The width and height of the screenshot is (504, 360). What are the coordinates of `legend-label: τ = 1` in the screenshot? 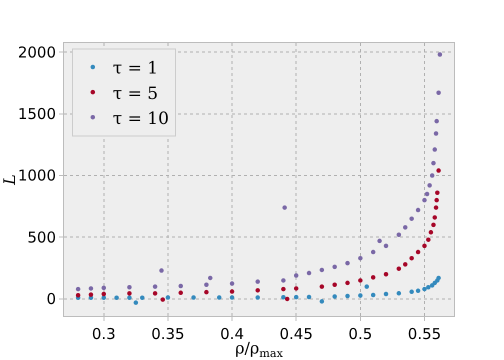 It's located at (135, 68).